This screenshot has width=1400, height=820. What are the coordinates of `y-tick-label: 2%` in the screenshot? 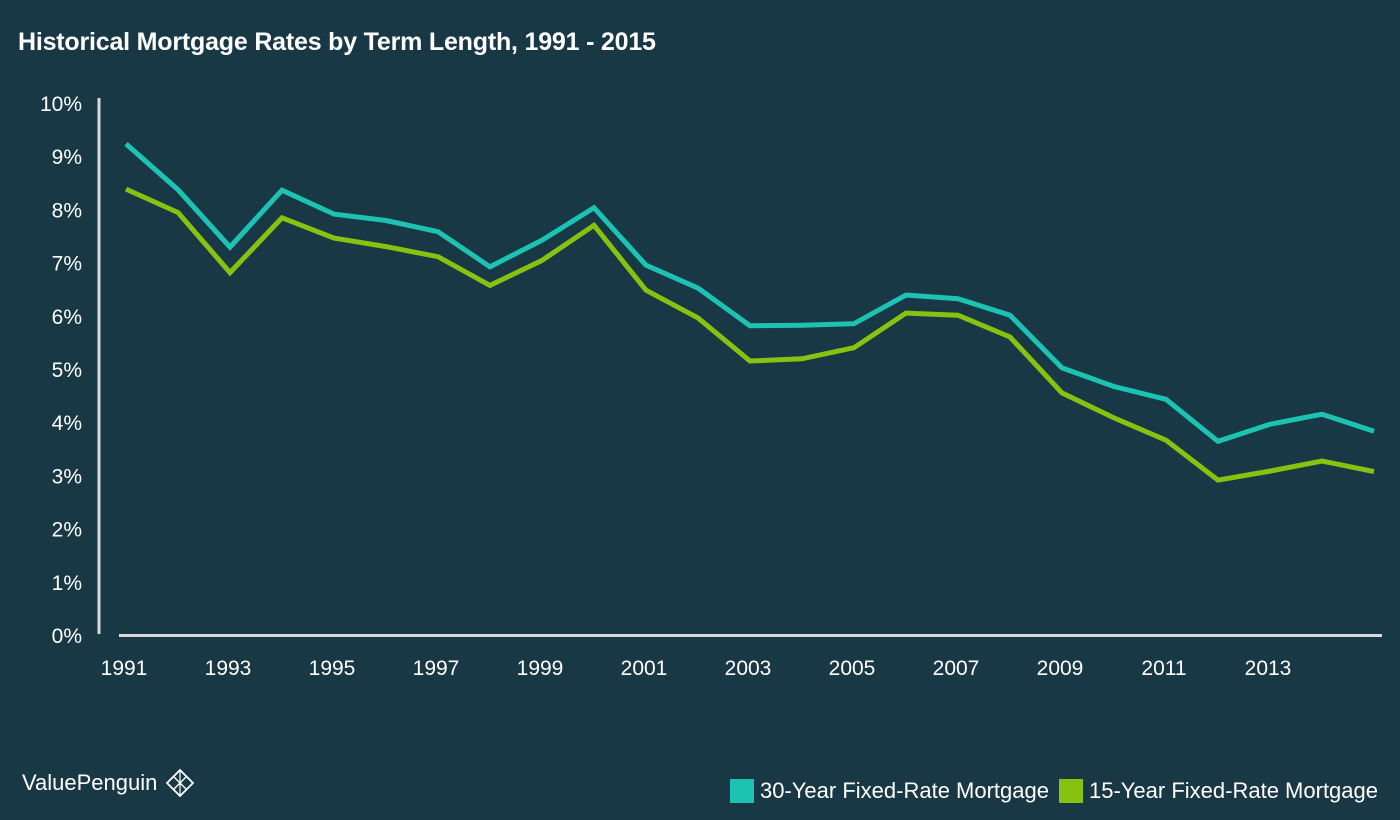 It's located at (67, 530).